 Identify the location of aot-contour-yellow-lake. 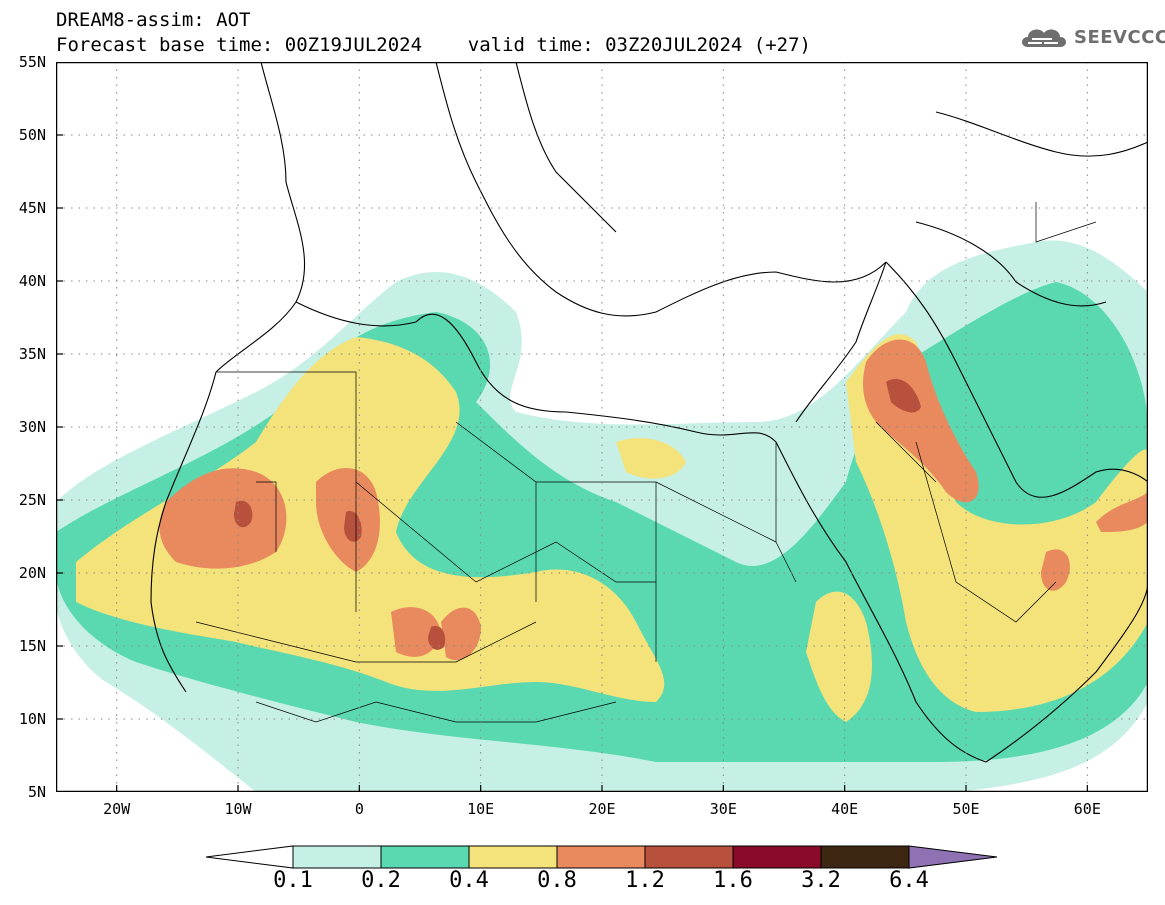
(651, 458).